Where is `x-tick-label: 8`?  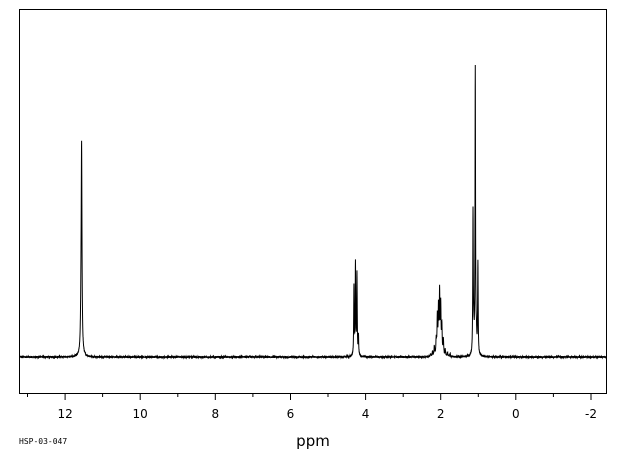
x-tick-label: 8 is located at coordinates (215, 414).